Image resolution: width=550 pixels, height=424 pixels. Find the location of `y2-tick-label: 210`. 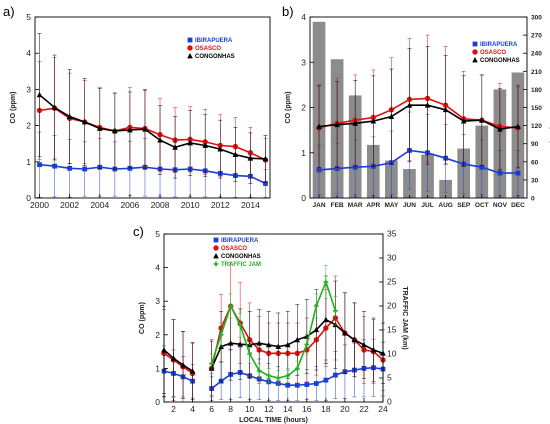

y2-tick-label: 210 is located at coordinates (536, 72).